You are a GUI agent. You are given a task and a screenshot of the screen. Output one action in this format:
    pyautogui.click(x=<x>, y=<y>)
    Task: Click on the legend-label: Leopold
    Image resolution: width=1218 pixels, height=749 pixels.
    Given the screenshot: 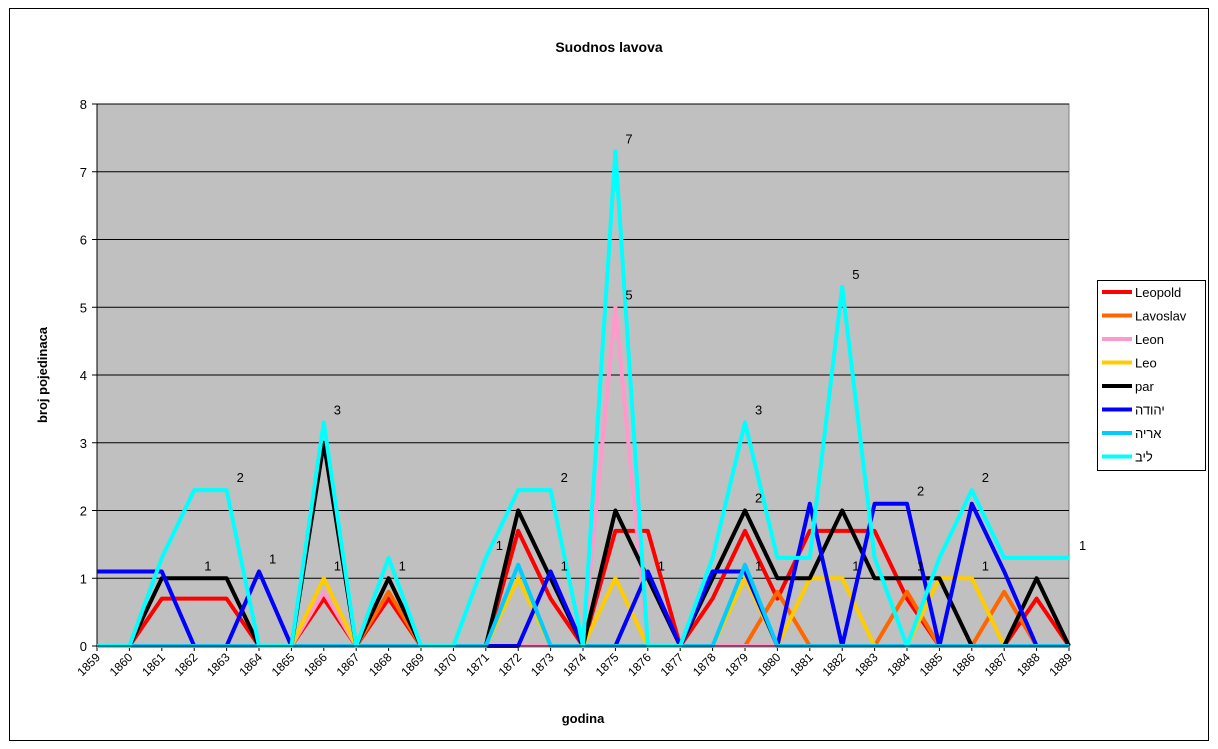 What is the action you would take?
    pyautogui.click(x=1158, y=292)
    